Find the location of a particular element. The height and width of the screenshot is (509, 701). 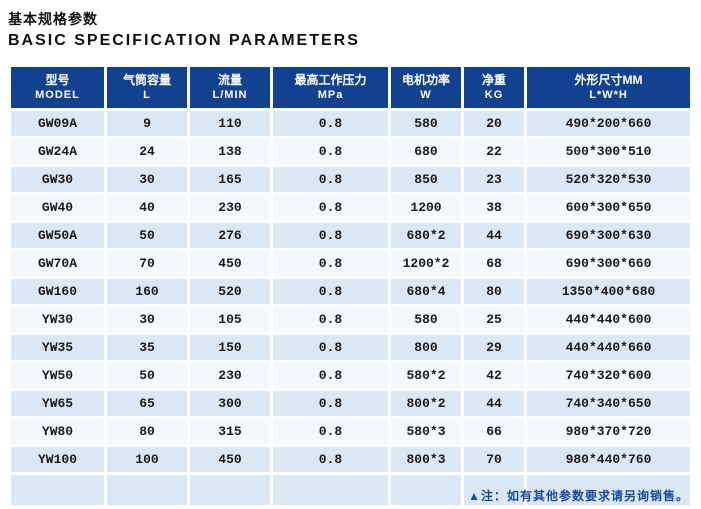

weight-cell: 66 is located at coordinates (494, 431).